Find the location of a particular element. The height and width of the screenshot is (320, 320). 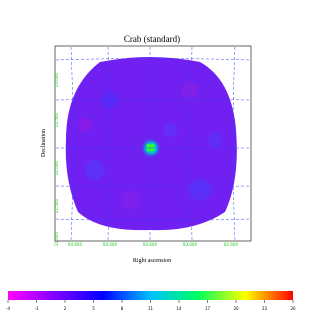

dec-label: 23.000 is located at coordinates (56, 80).